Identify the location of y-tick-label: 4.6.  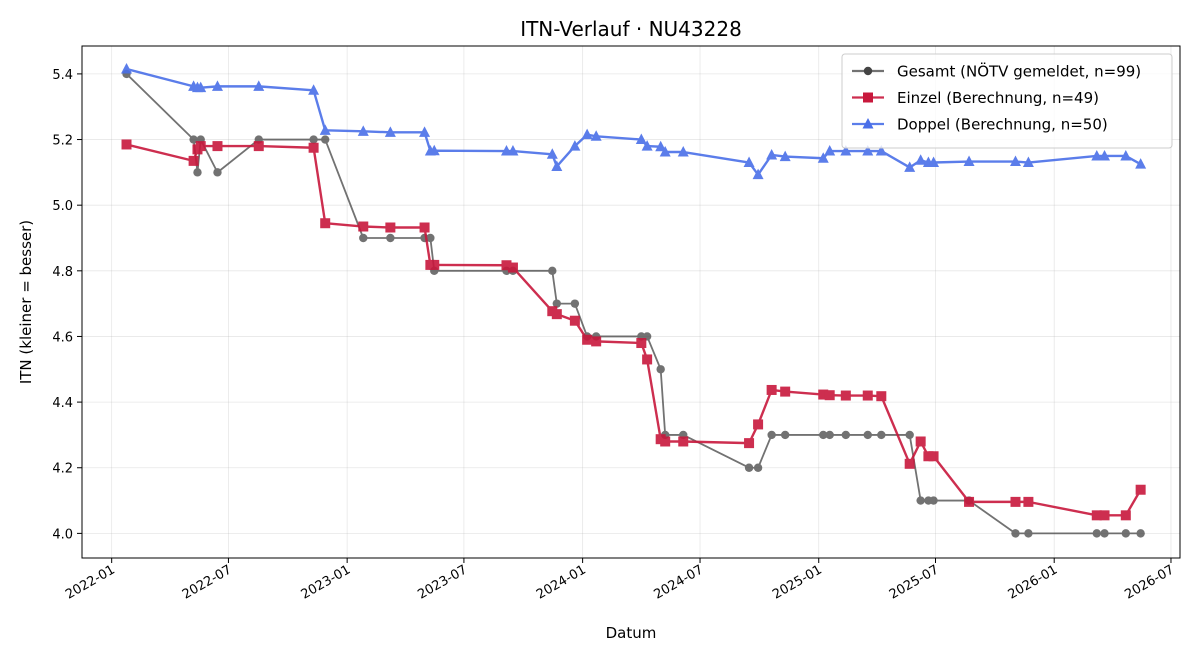
(62, 337).